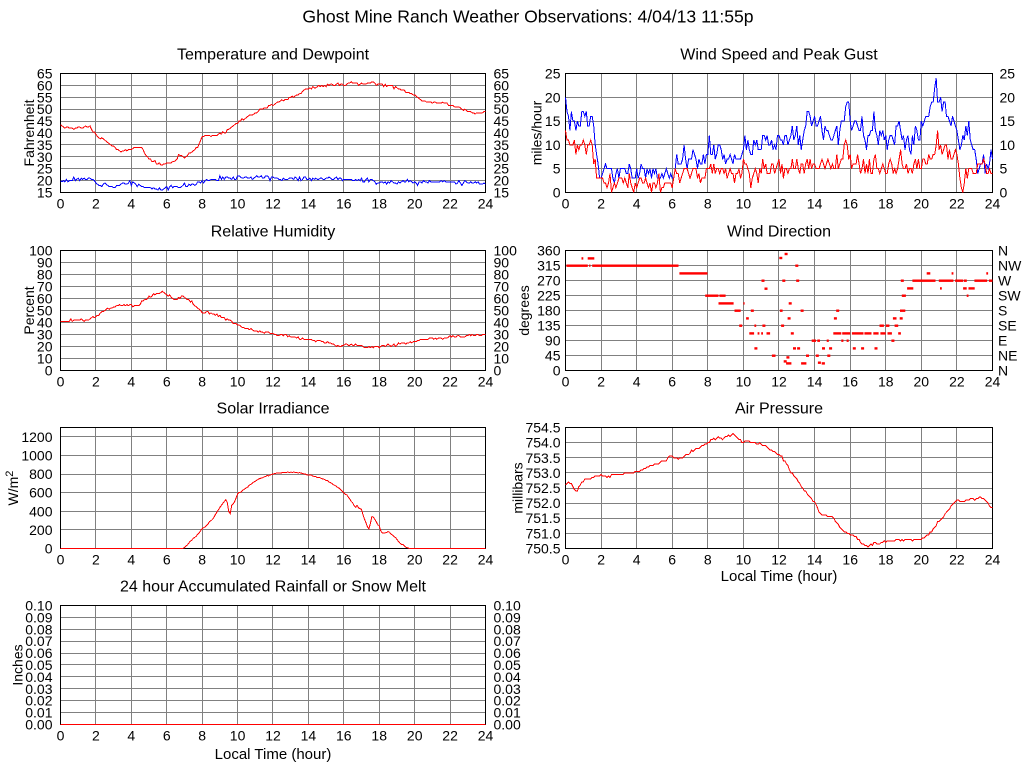 The width and height of the screenshot is (1024, 768). What do you see at coordinates (38, 641) in the screenshot?
I see `svg-text: 0.07` at bounding box center [38, 641].